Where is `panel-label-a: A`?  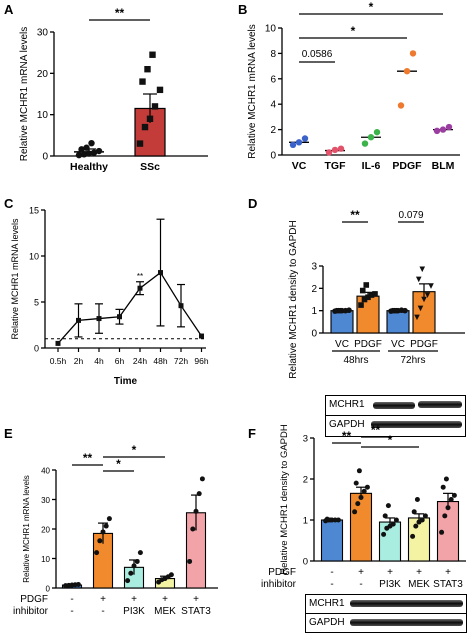
panel-label-a: A is located at coordinates (9, 9).